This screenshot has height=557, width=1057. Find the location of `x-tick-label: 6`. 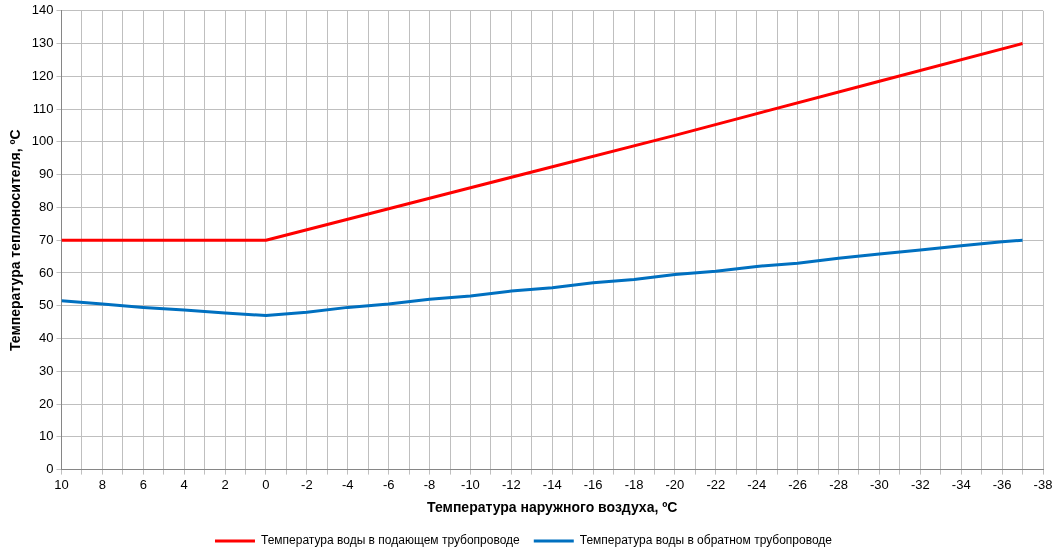

x-tick-label: 6 is located at coordinates (143, 484).